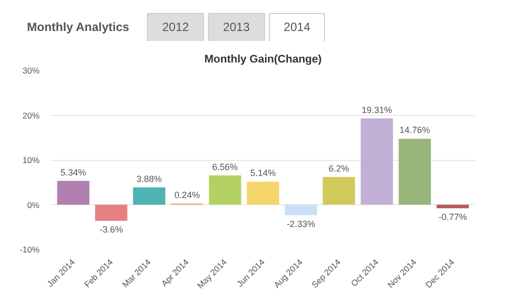  I want to click on text: Monthly Analytics, so click(78, 27).